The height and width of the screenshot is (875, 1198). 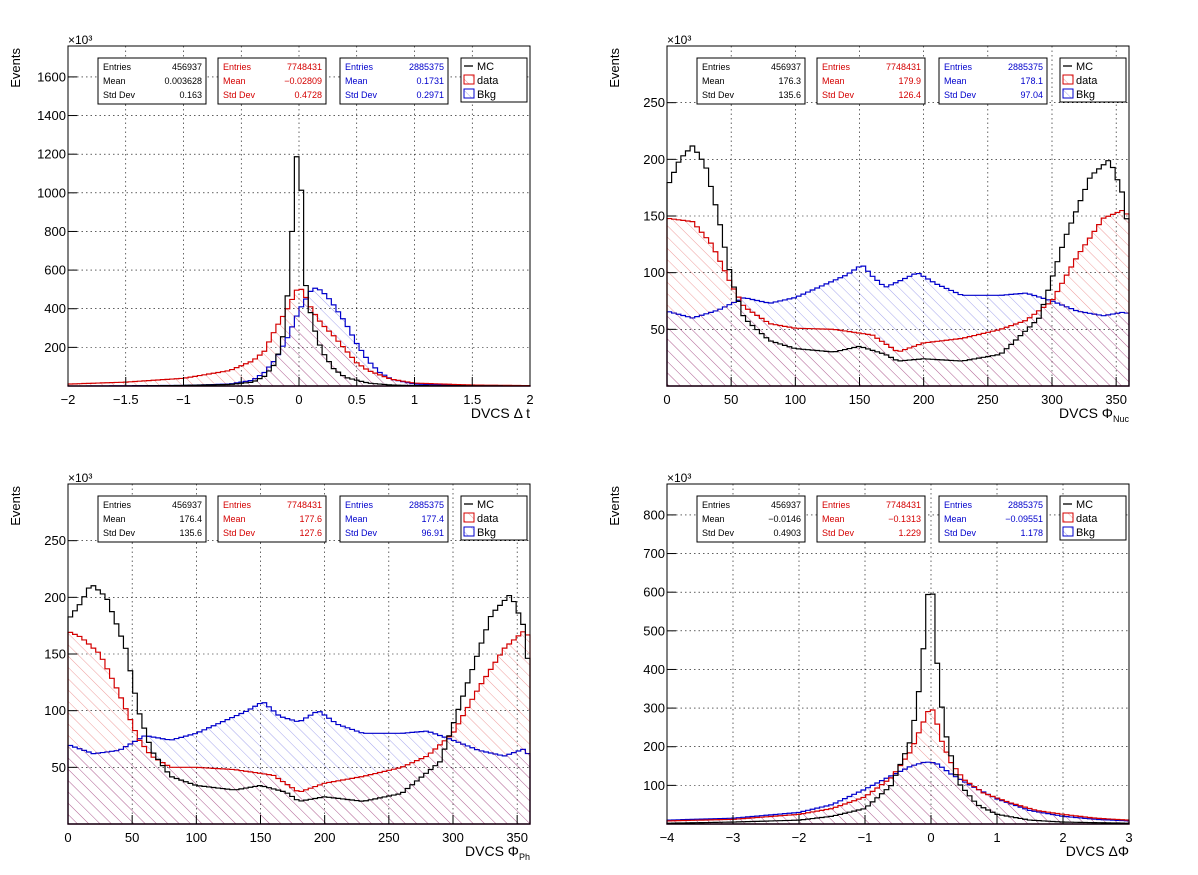 What do you see at coordinates (453, 837) in the screenshot?
I see `x-tick-label: 300` at bounding box center [453, 837].